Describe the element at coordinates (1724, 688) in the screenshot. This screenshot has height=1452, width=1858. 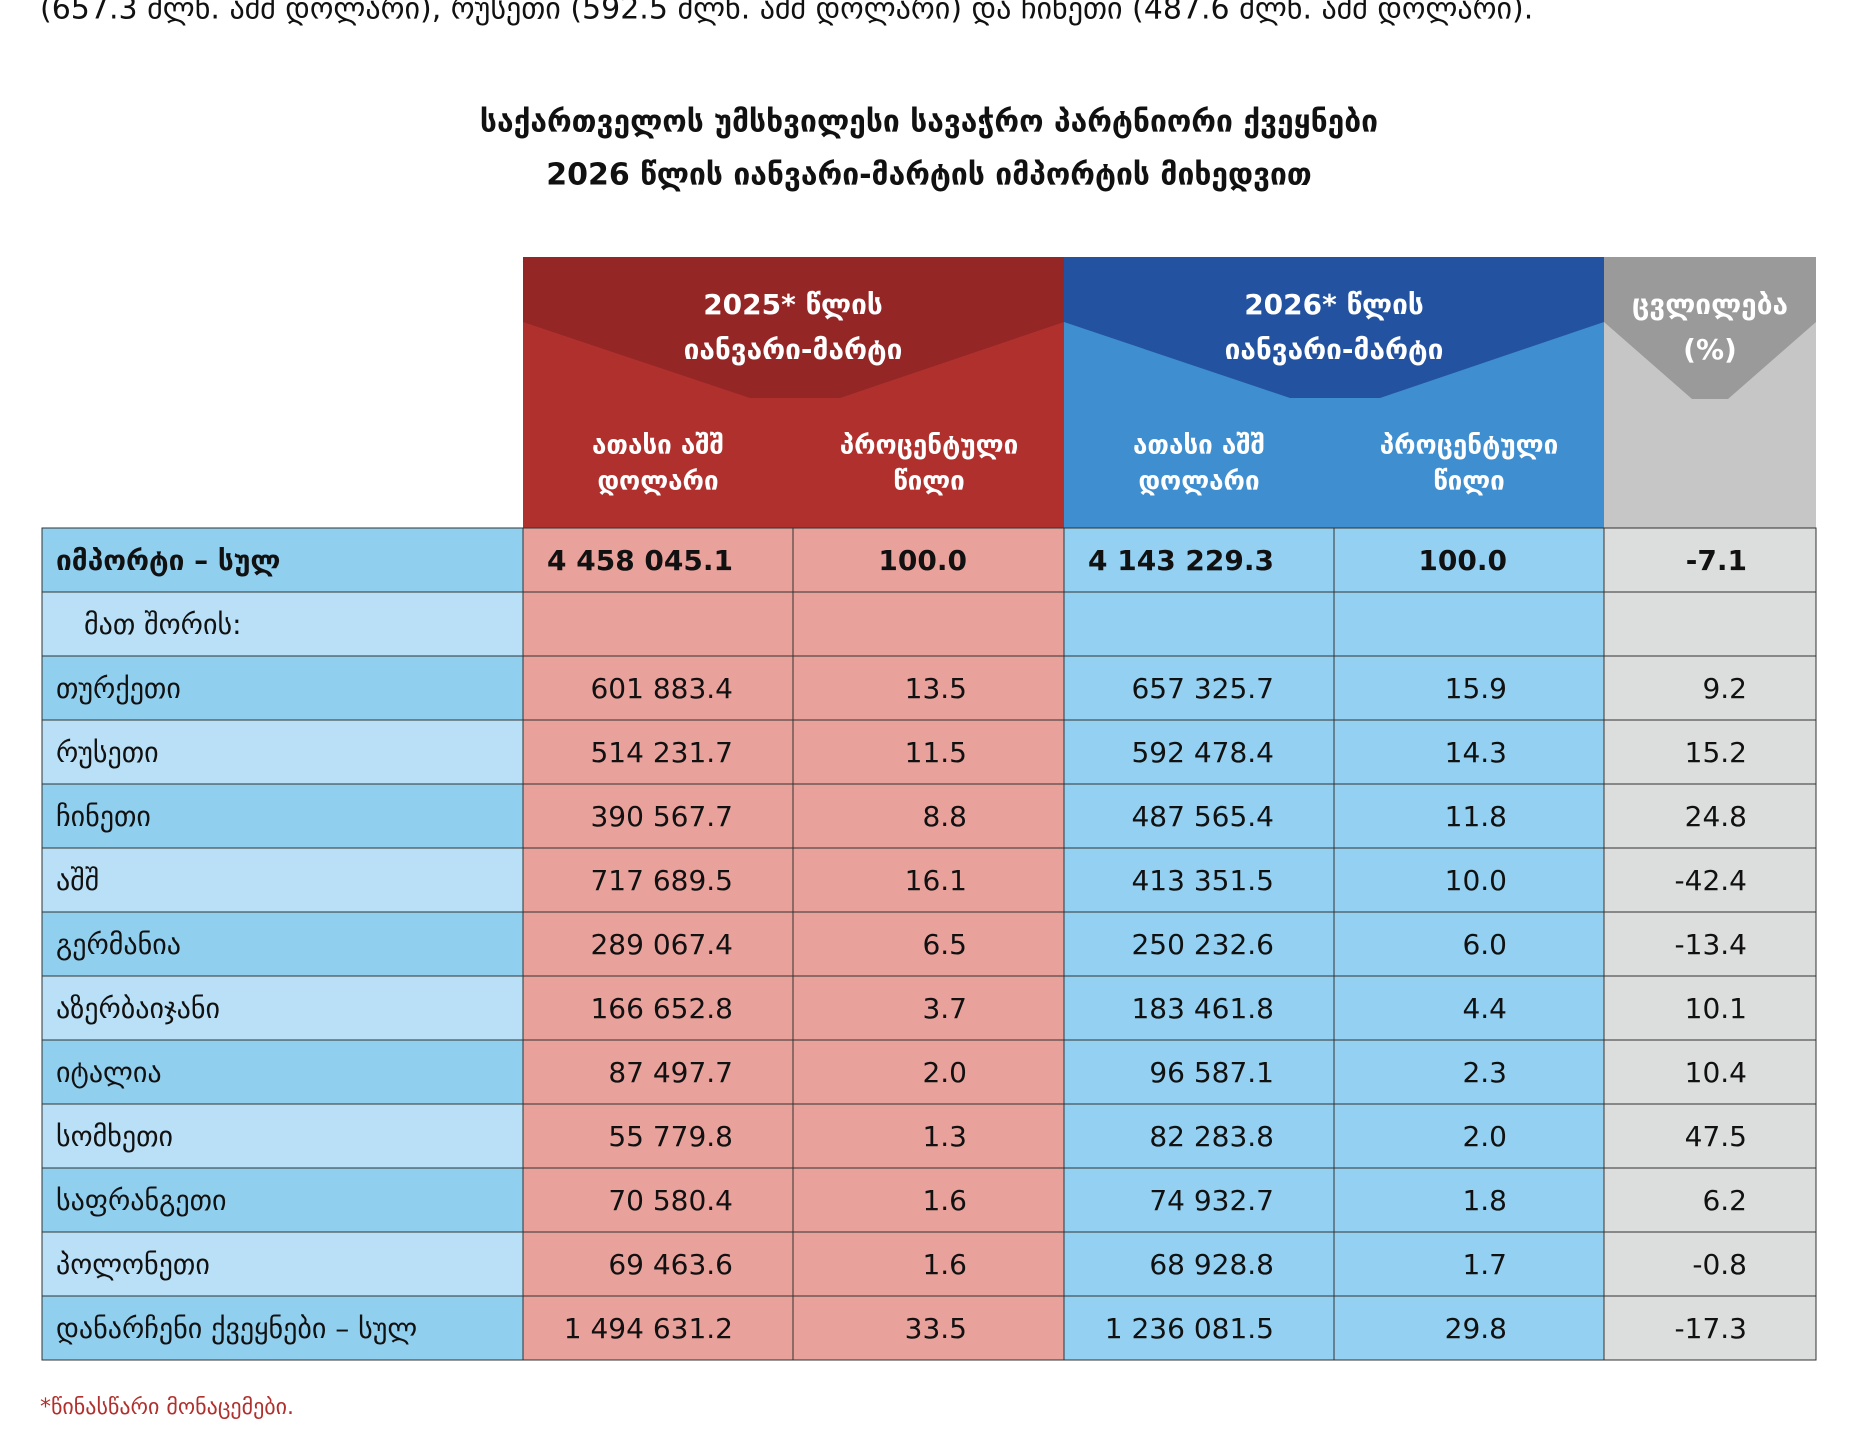
I see `cell-value: 9.2` at that location.